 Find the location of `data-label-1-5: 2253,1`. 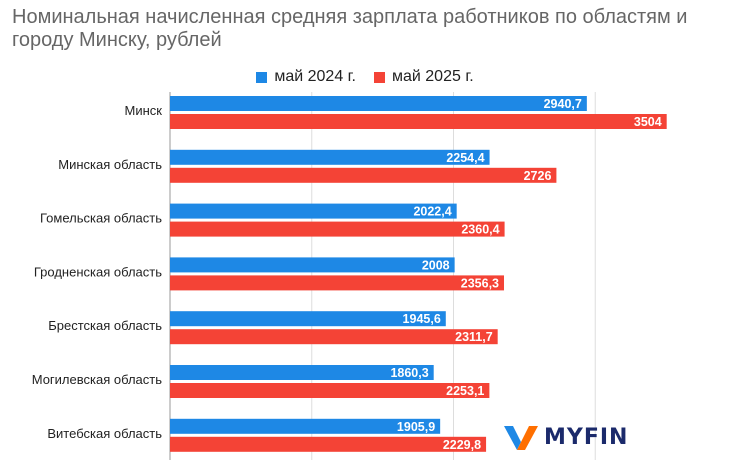

data-label-1-5: 2253,1 is located at coordinates (465, 391).